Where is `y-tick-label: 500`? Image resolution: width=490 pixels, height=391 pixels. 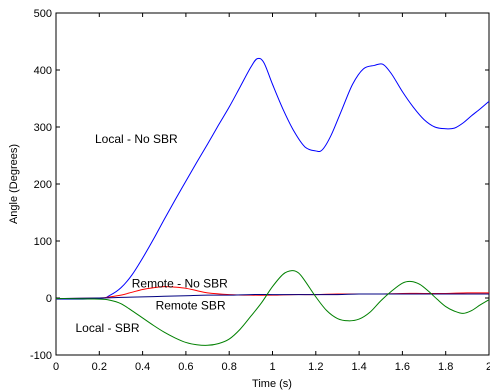 y-tick-label: 500 is located at coordinates (43, 14).